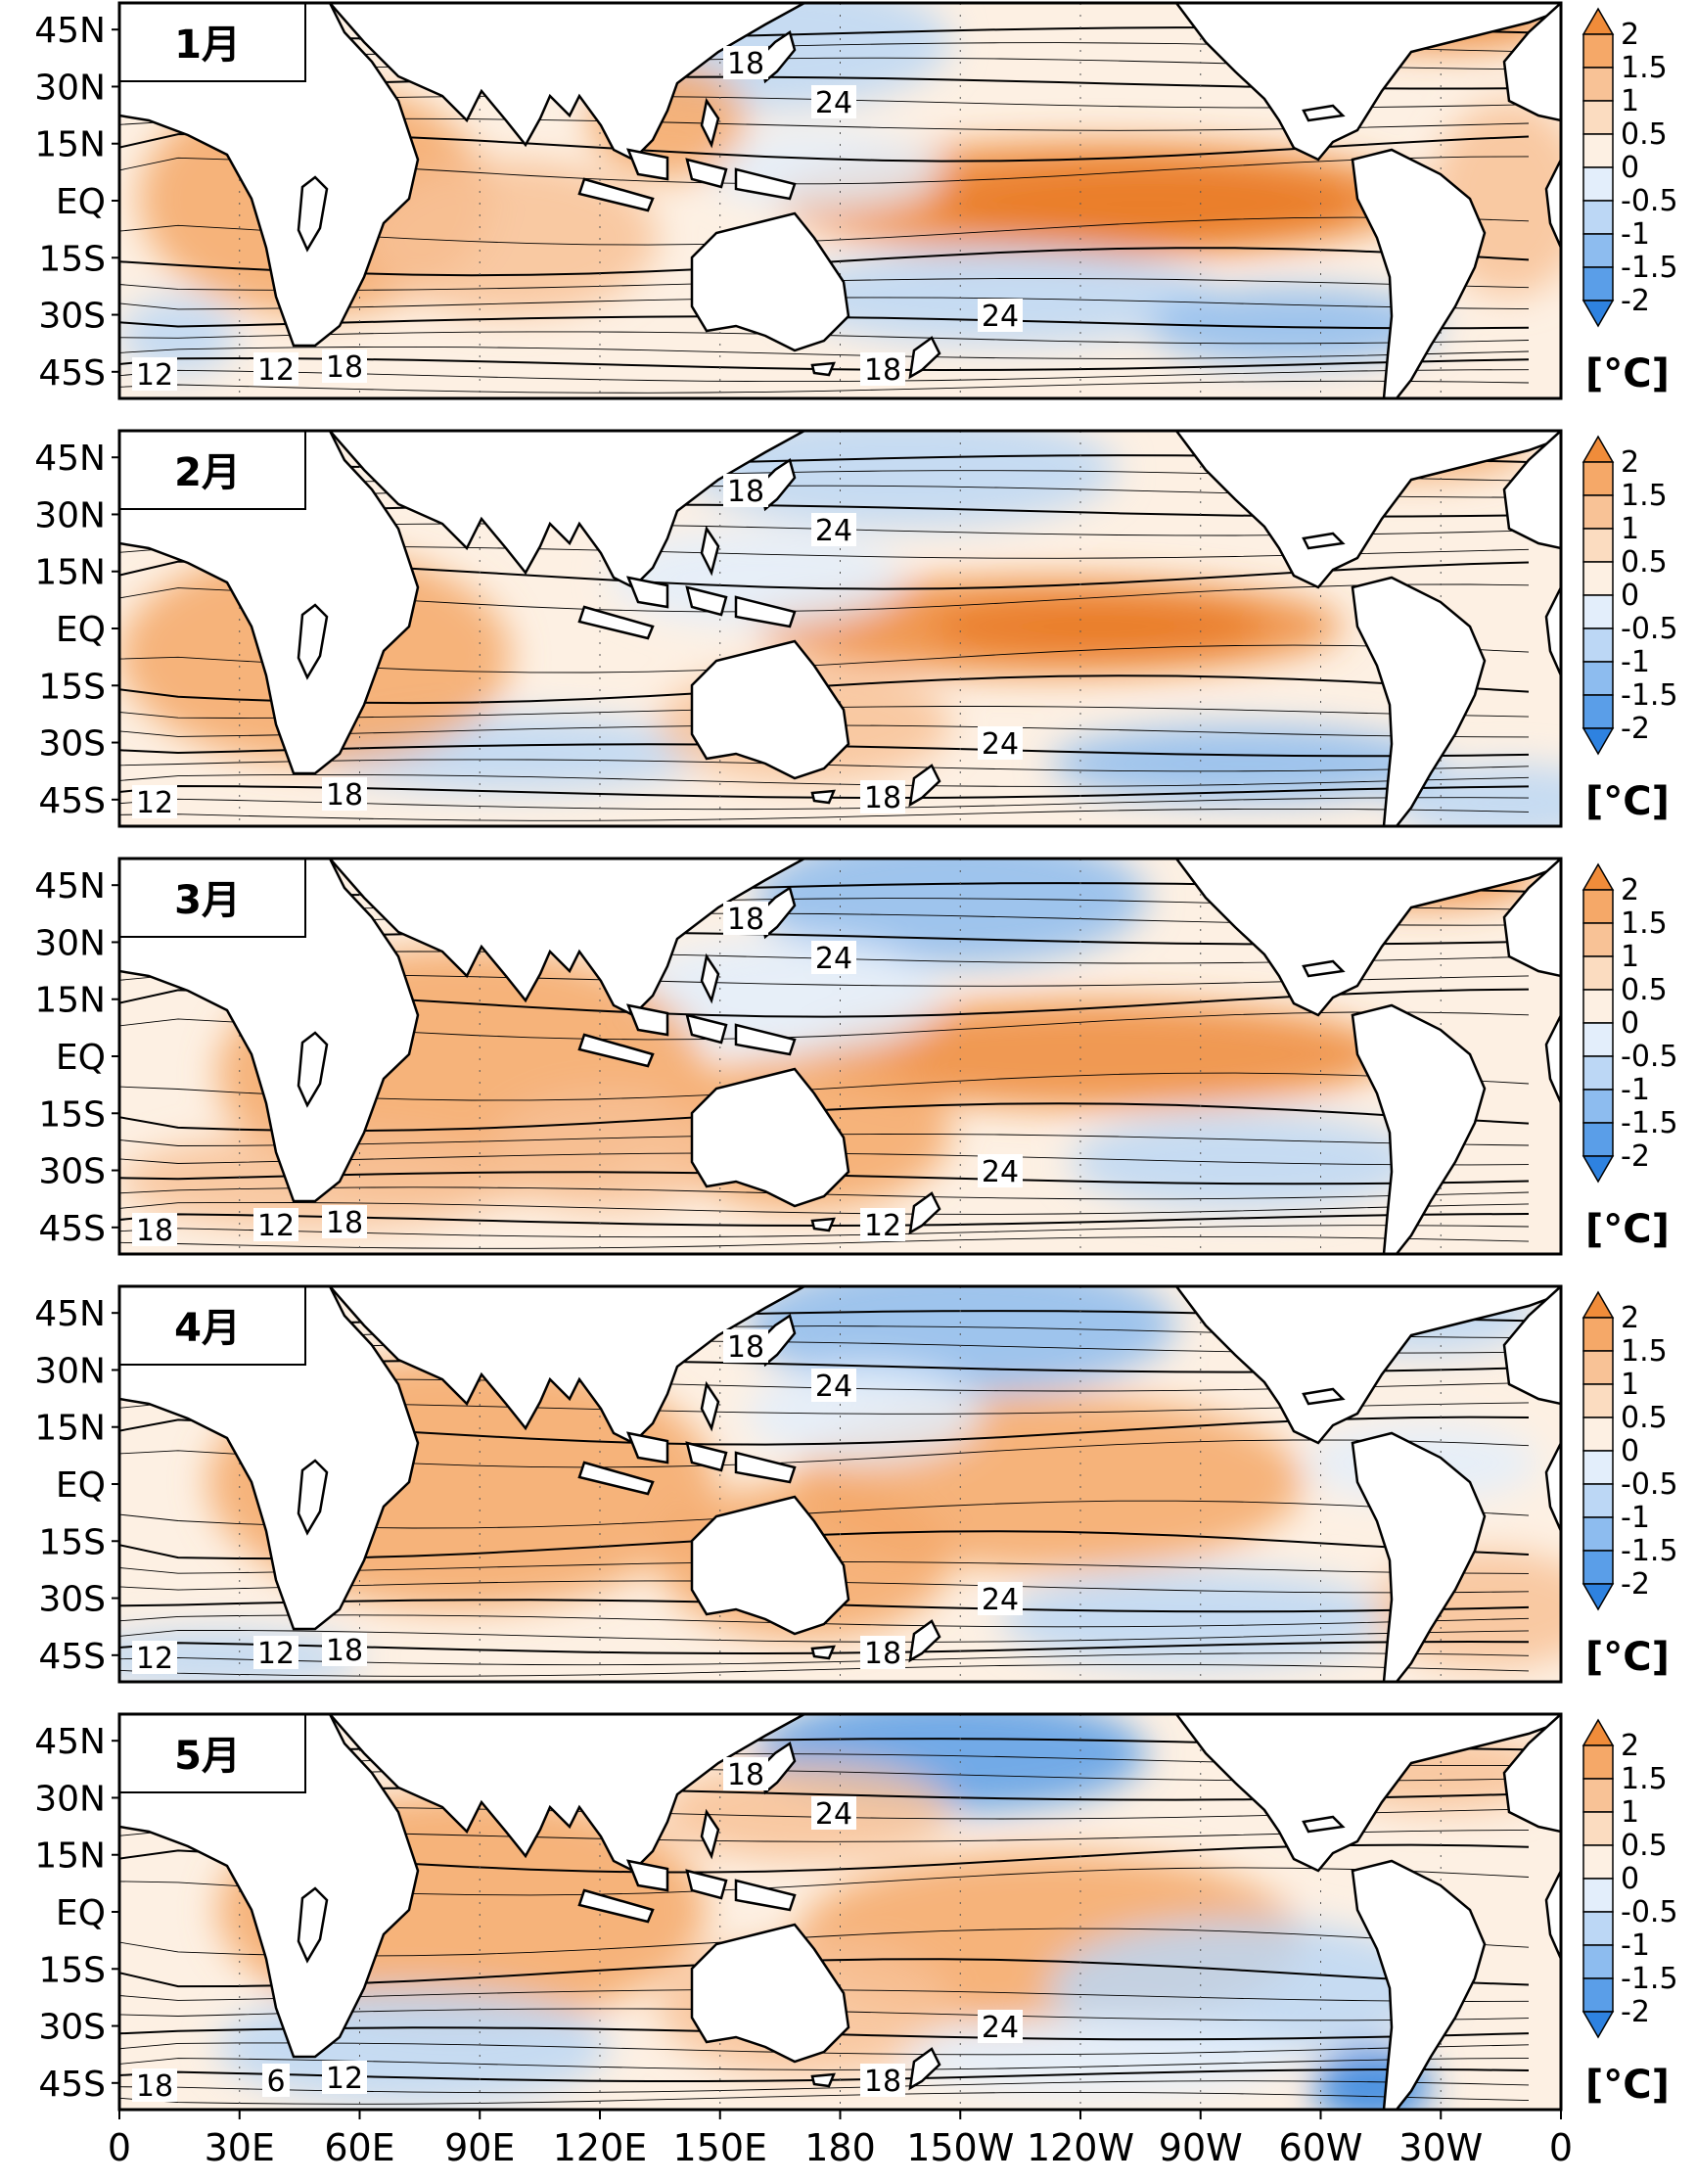 The width and height of the screenshot is (1696, 2184). What do you see at coordinates (72, 1229) in the screenshot?
I see `lat-label: 45S` at bounding box center [72, 1229].